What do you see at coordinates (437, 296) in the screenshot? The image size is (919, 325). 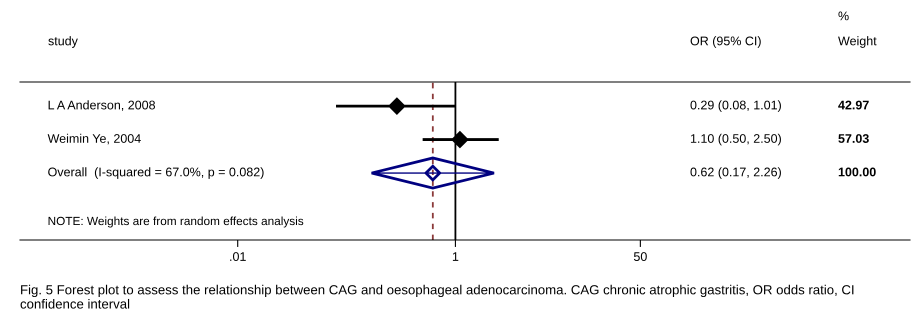 I see `caption: Fig. 5 Forest plot to assess the relationship between CAG and oesophageal adenocarcinoma. CAG chronic atrophic gastritis, OR odds ratio, CI confidence interval` at bounding box center [437, 296].